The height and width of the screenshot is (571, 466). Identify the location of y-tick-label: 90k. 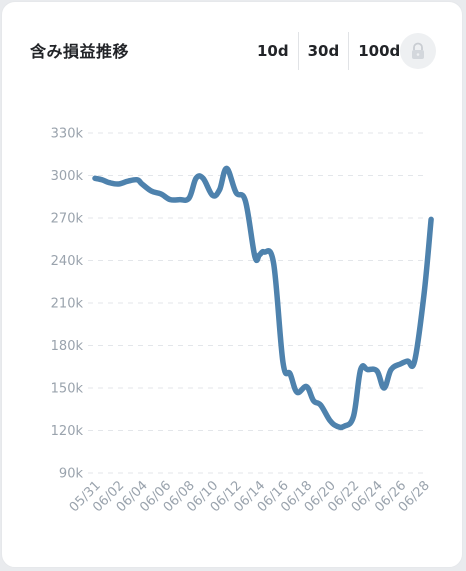
(71, 474).